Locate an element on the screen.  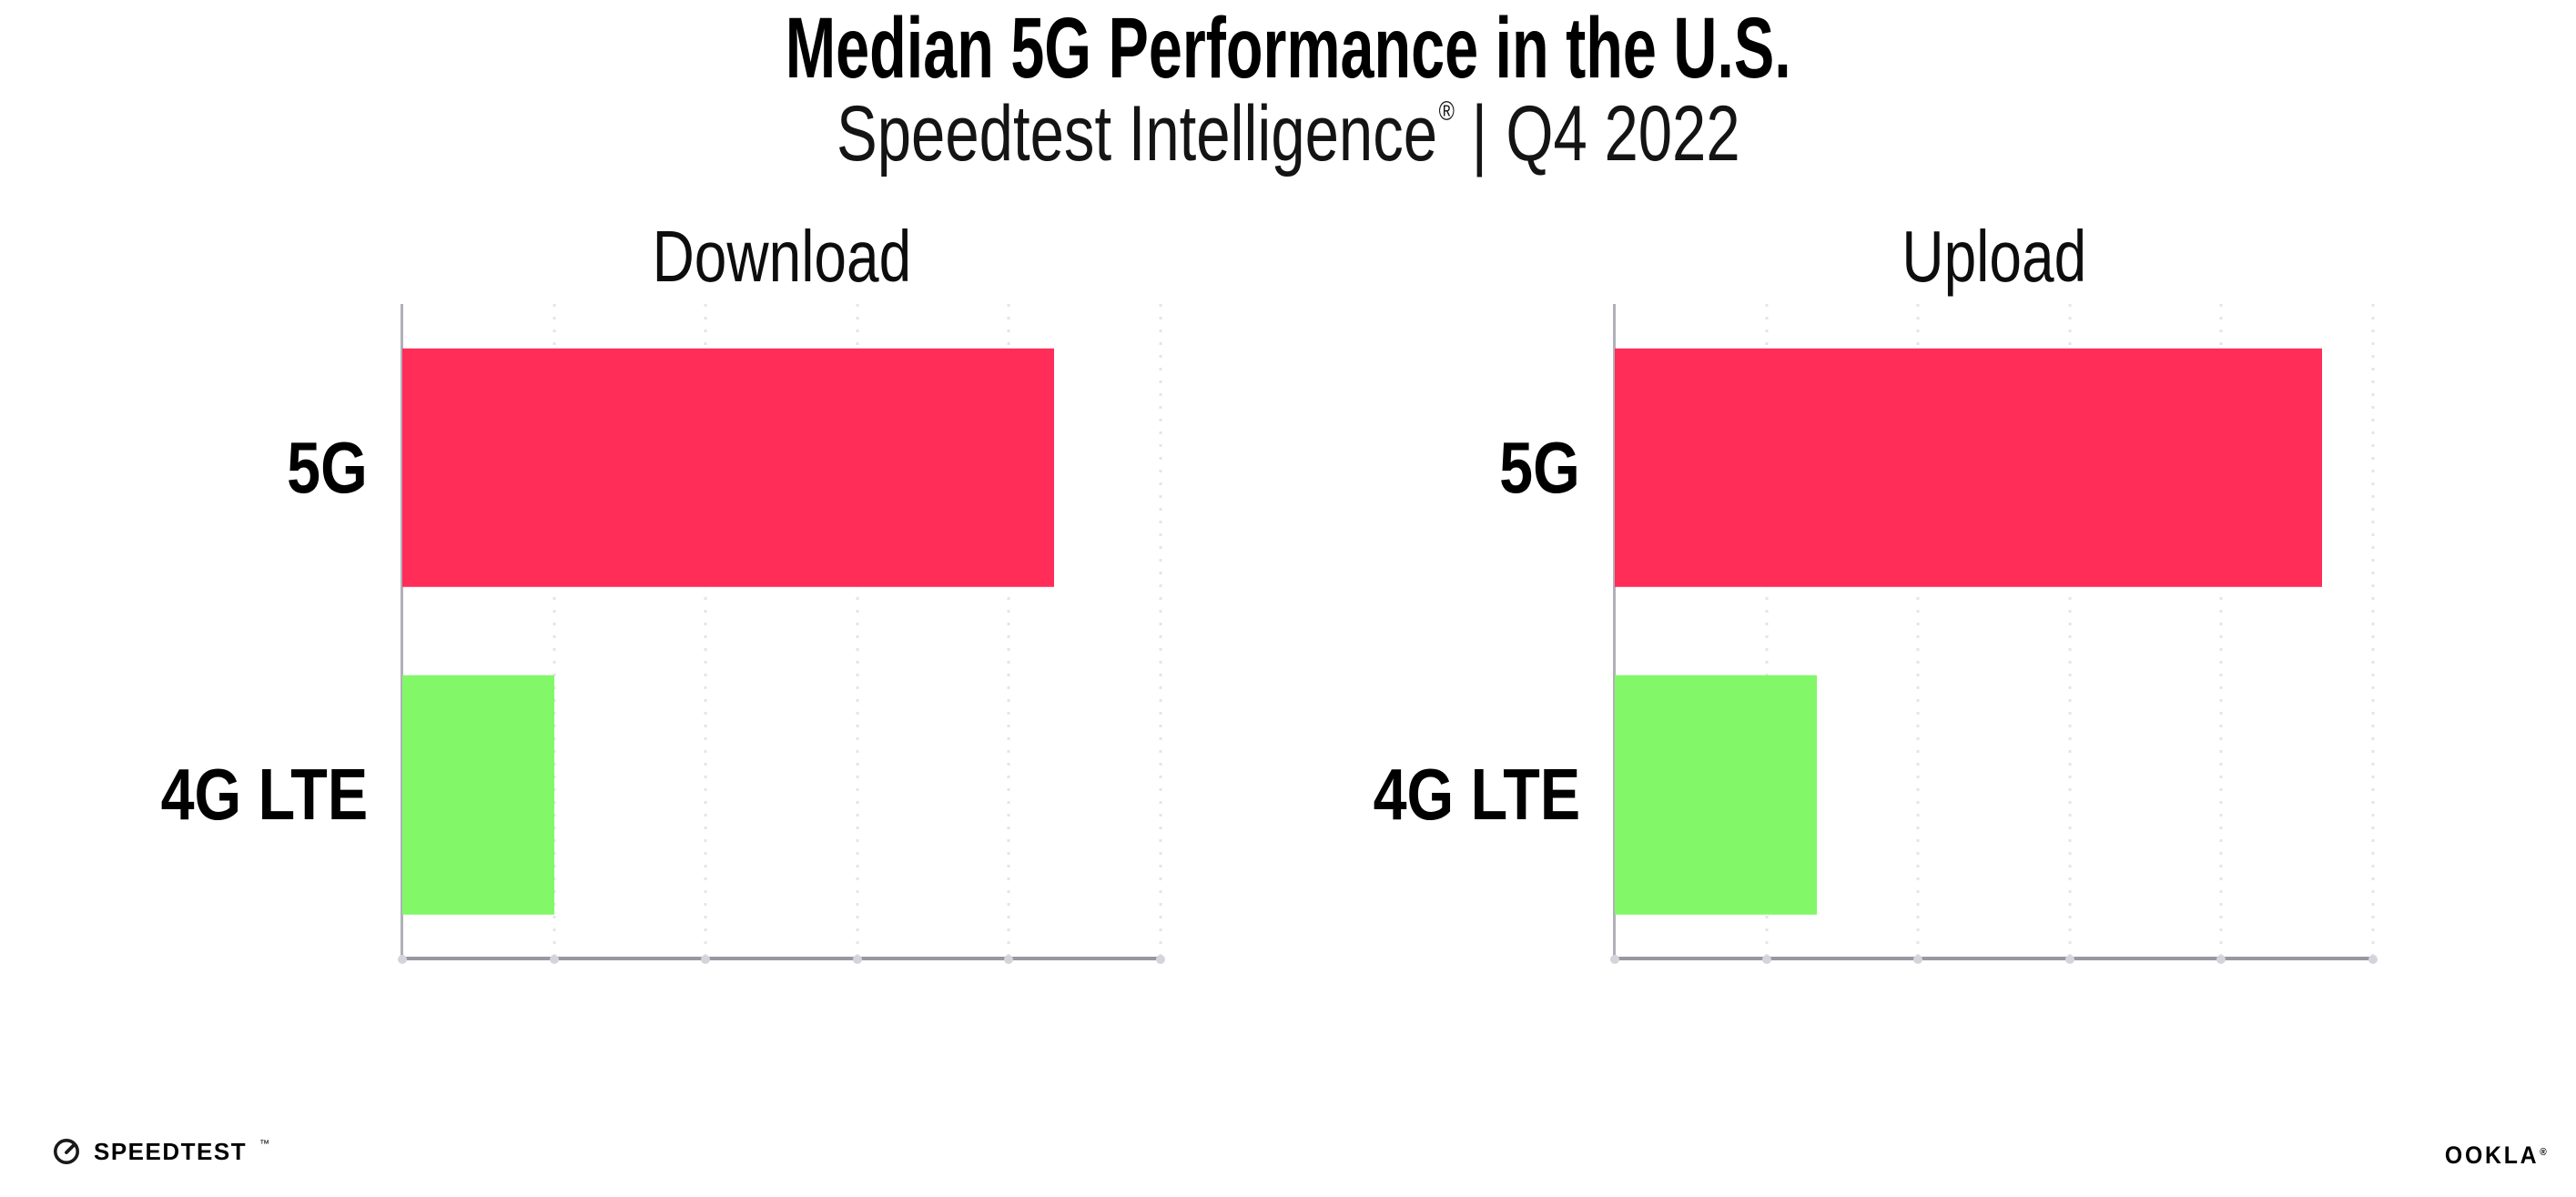
speedtest-logo: SPEEDTEST ™ is located at coordinates (160, 1151).